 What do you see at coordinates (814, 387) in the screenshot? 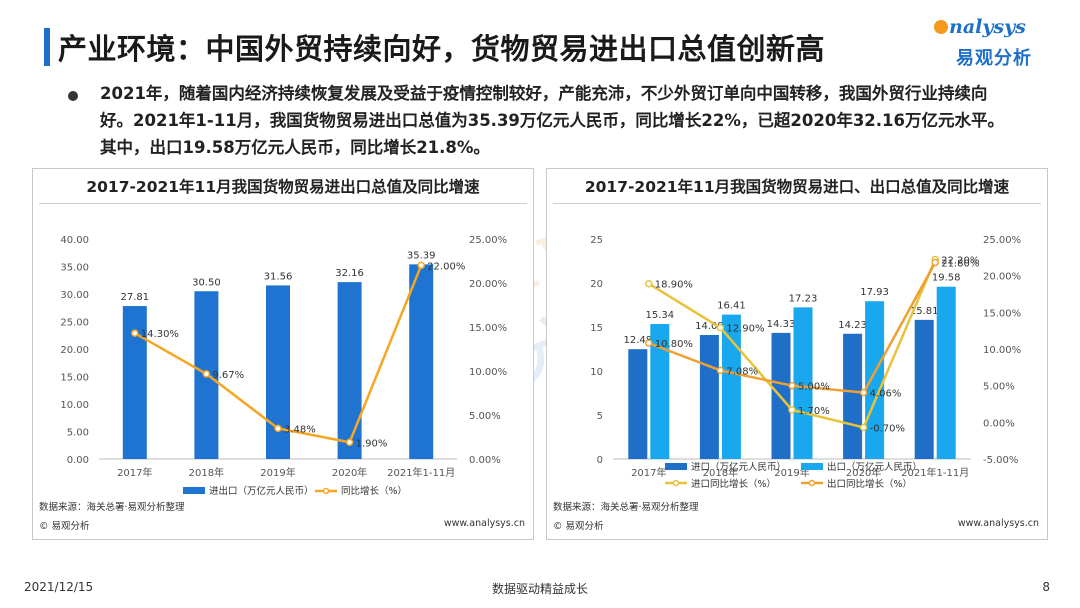
I see `growth-value-label: 5.00%` at bounding box center [814, 387].